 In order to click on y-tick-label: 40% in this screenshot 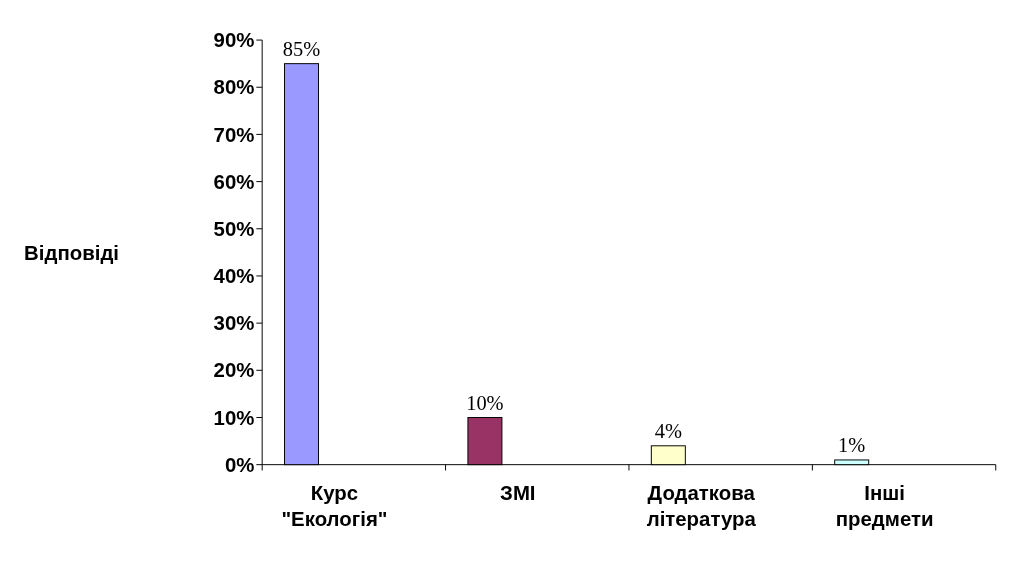, I will do `click(234, 276)`.